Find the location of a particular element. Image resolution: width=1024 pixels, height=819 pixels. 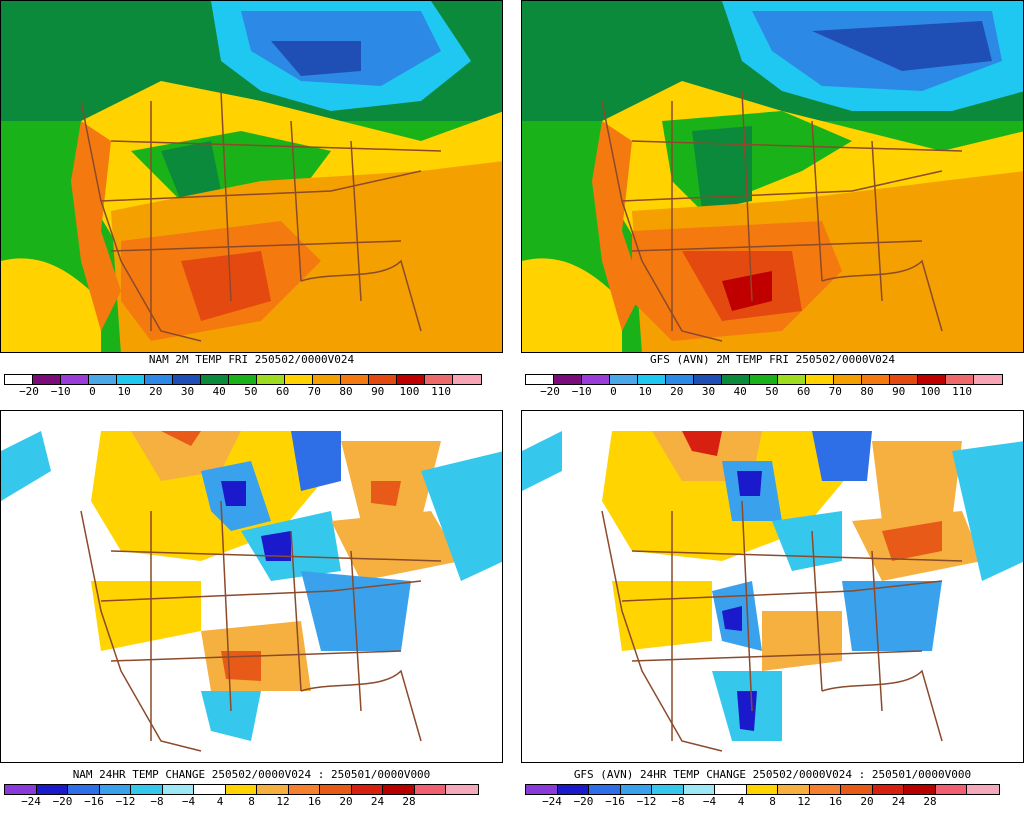

colorbar-tick-label: 28 is located at coordinates (930, 801).